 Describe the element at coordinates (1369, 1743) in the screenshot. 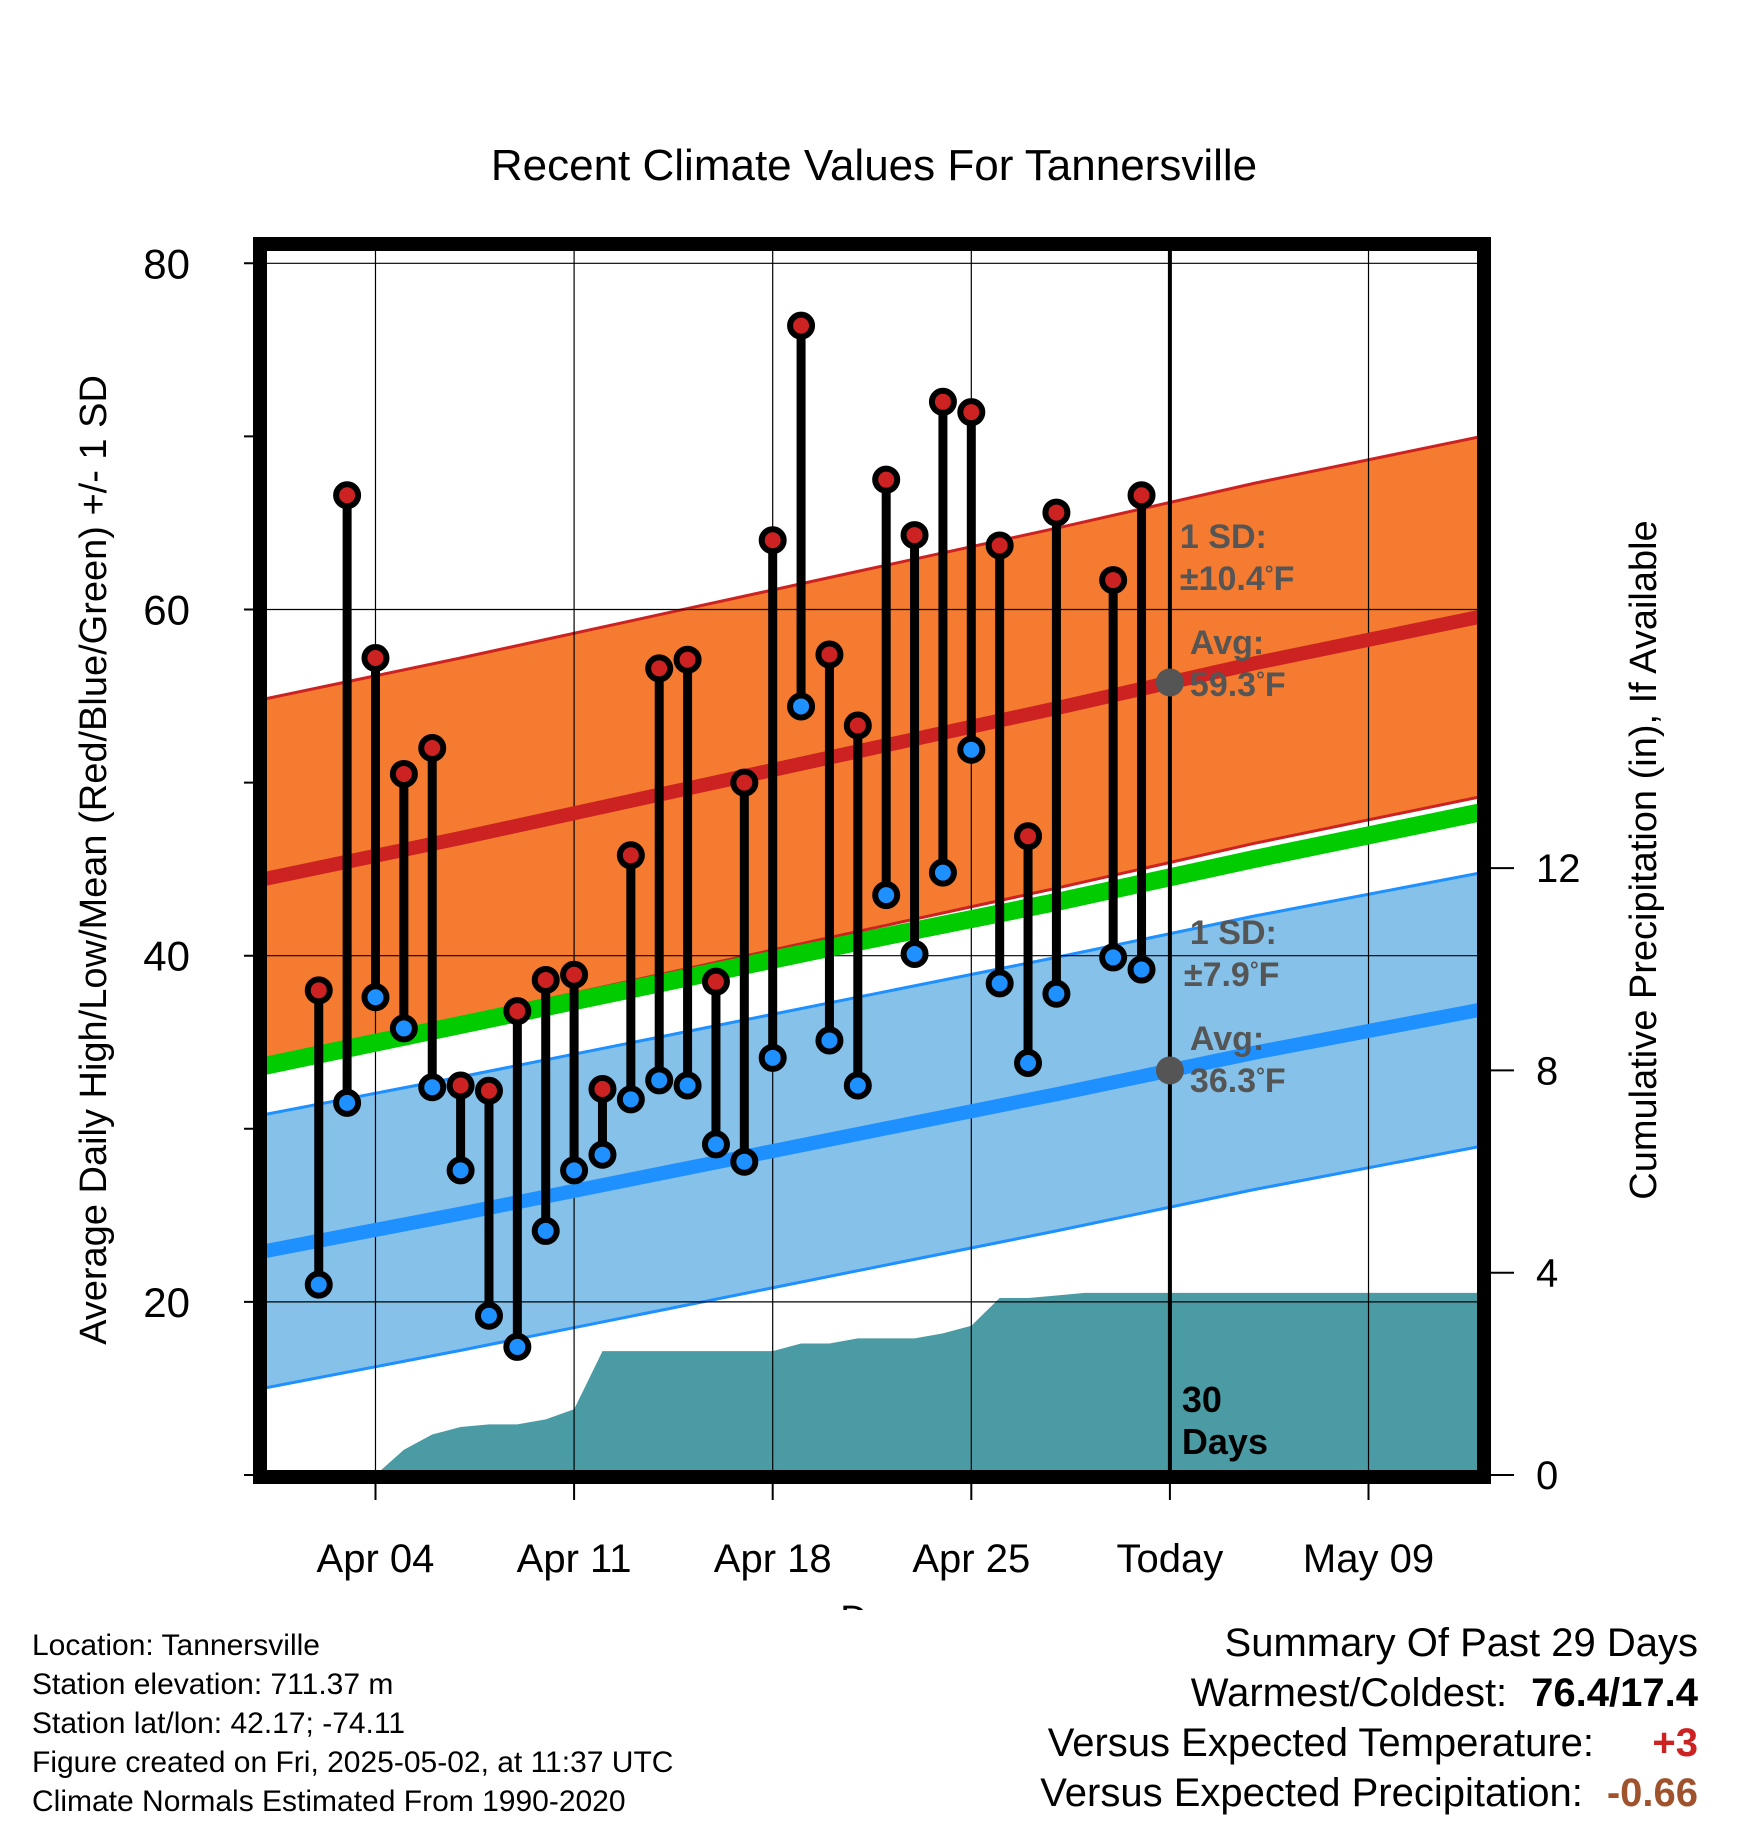

I see `summary-temp: Versus Expected Temperature: +3` at that location.